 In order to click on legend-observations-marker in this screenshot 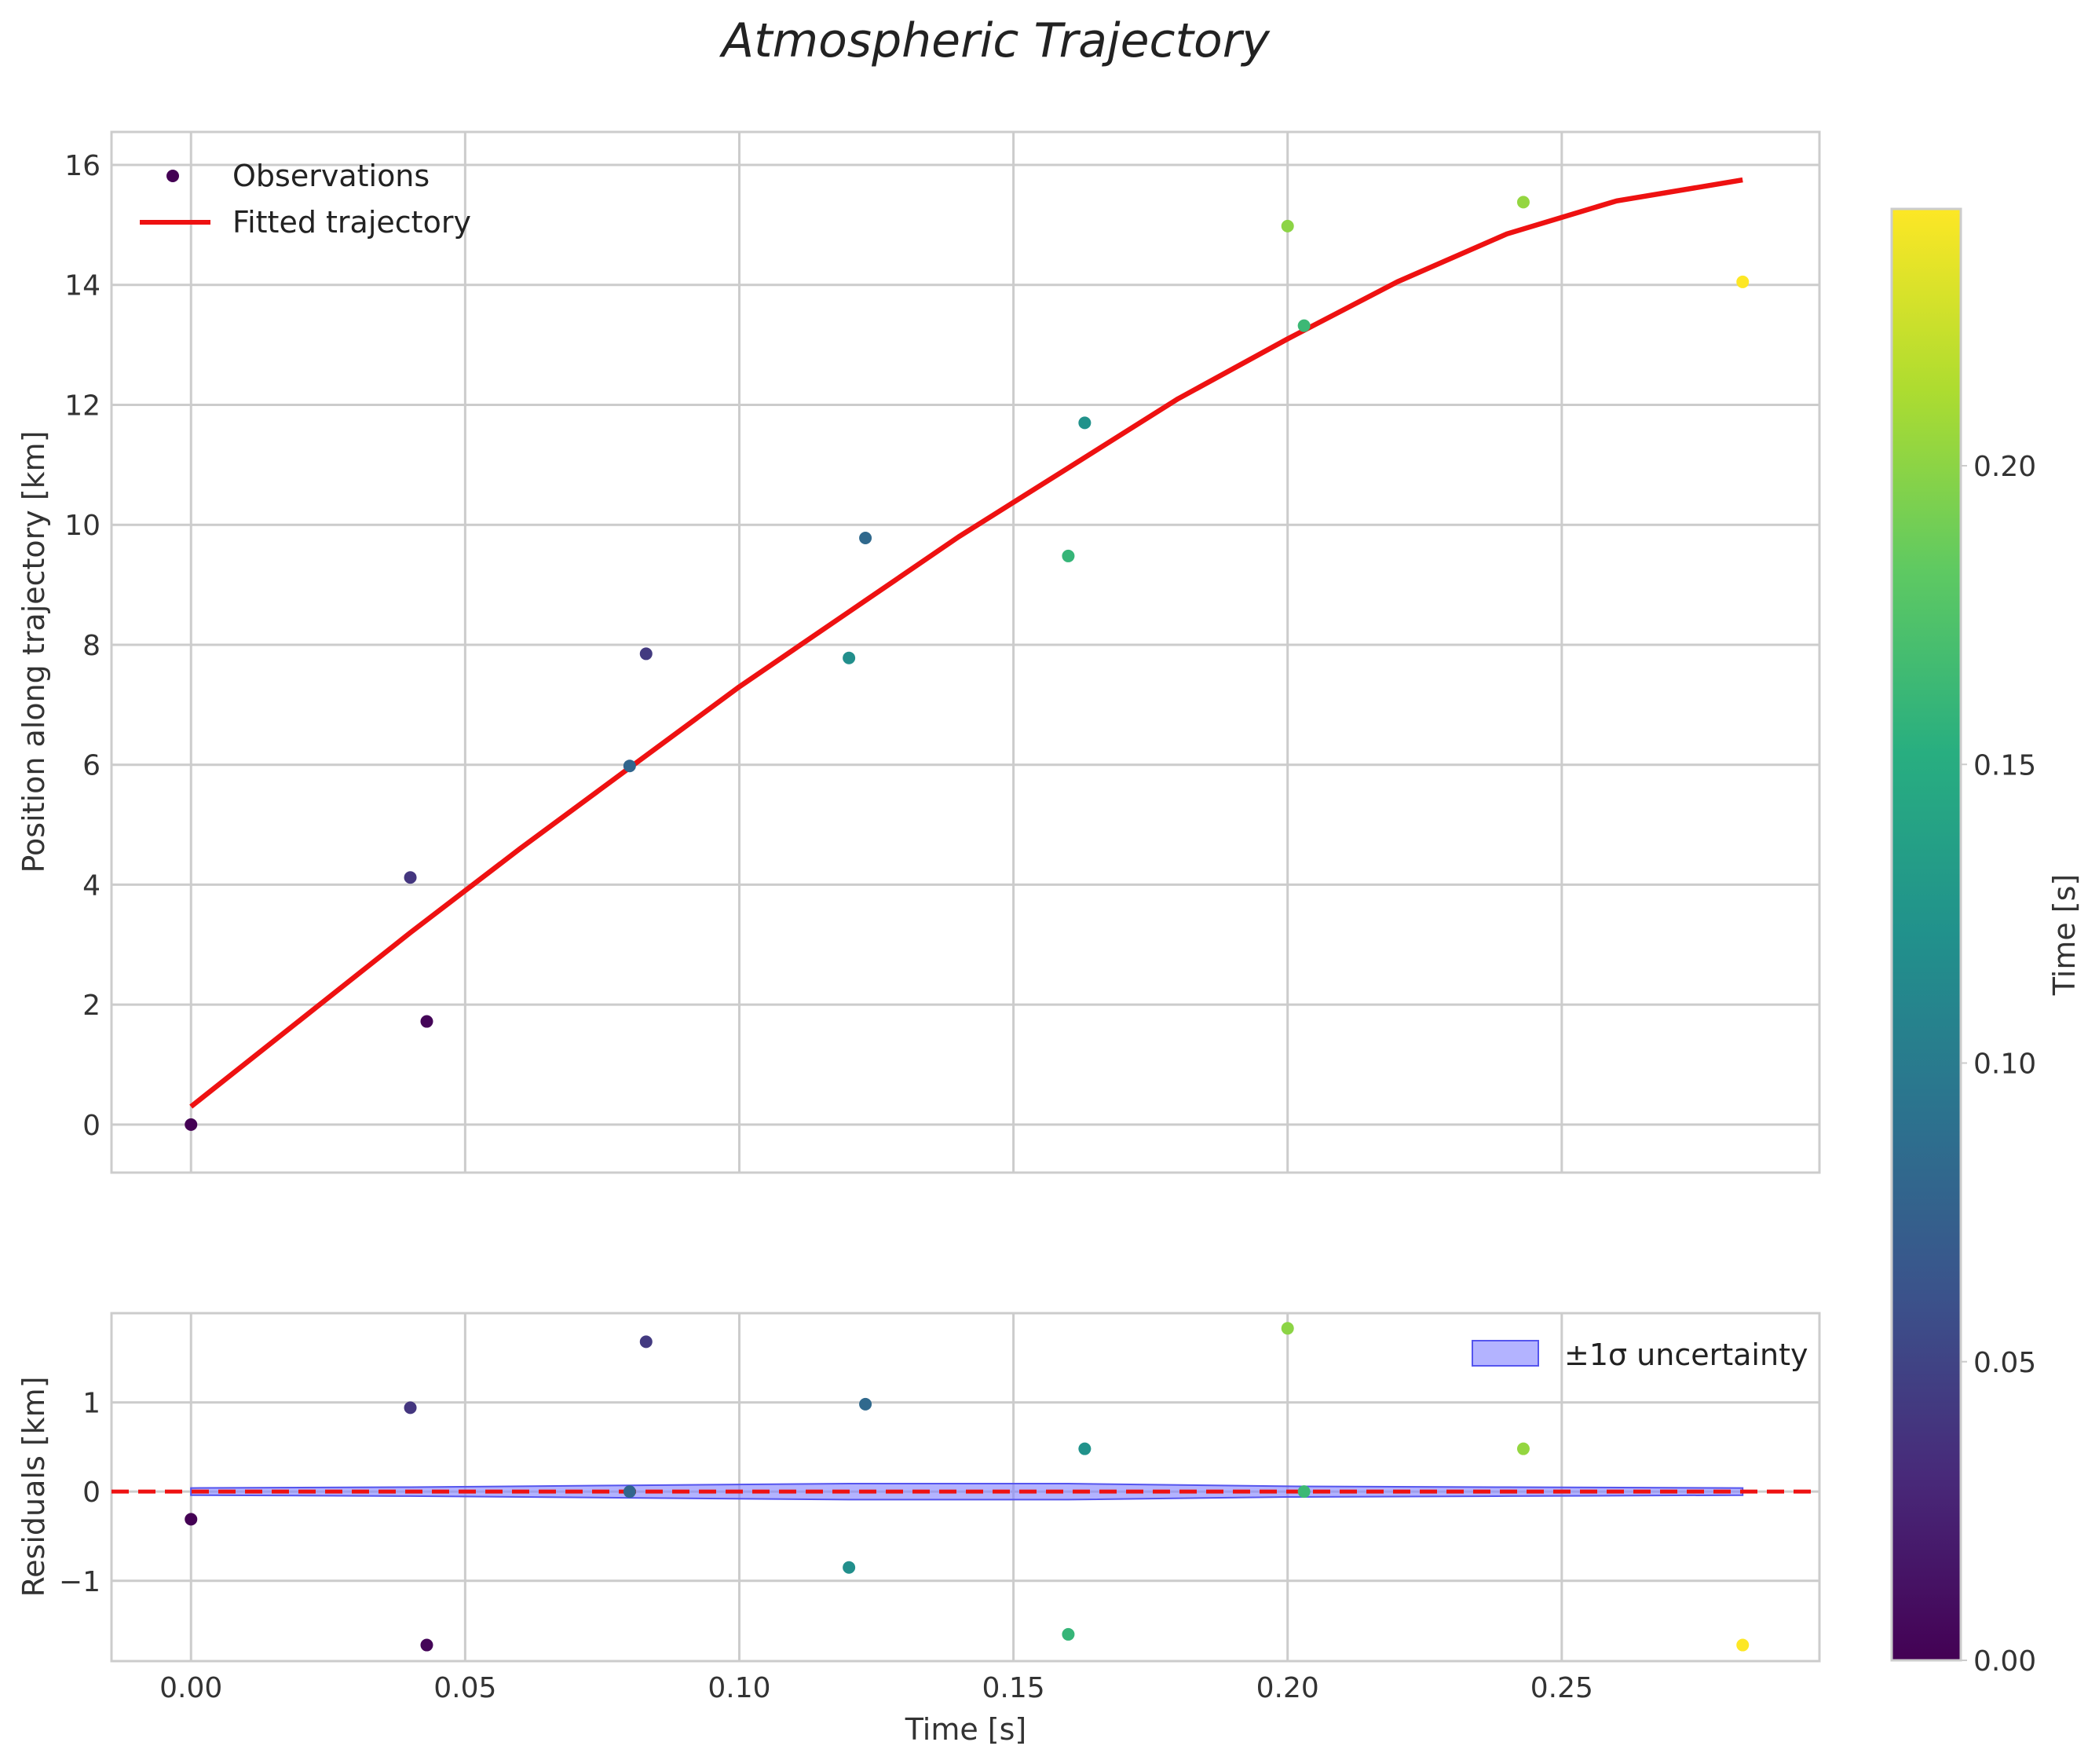, I will do `click(172, 176)`.